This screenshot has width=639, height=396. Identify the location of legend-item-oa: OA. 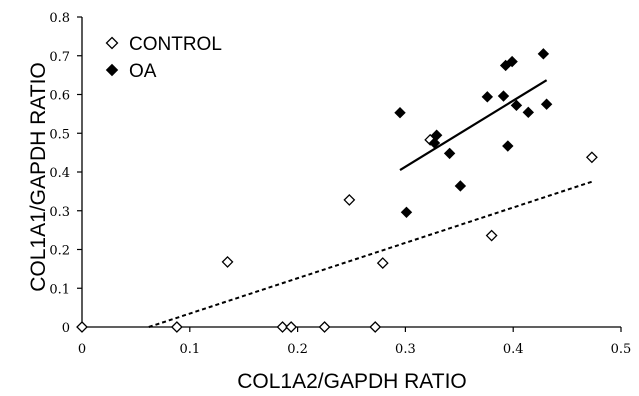
(131, 71).